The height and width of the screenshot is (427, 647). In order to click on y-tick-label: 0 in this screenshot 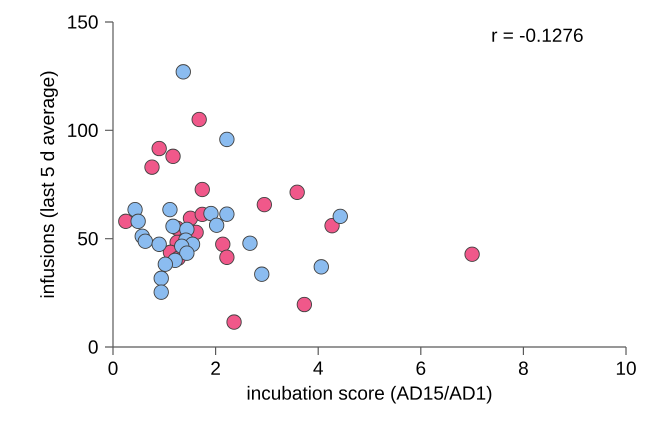, I will do `click(93, 347)`.